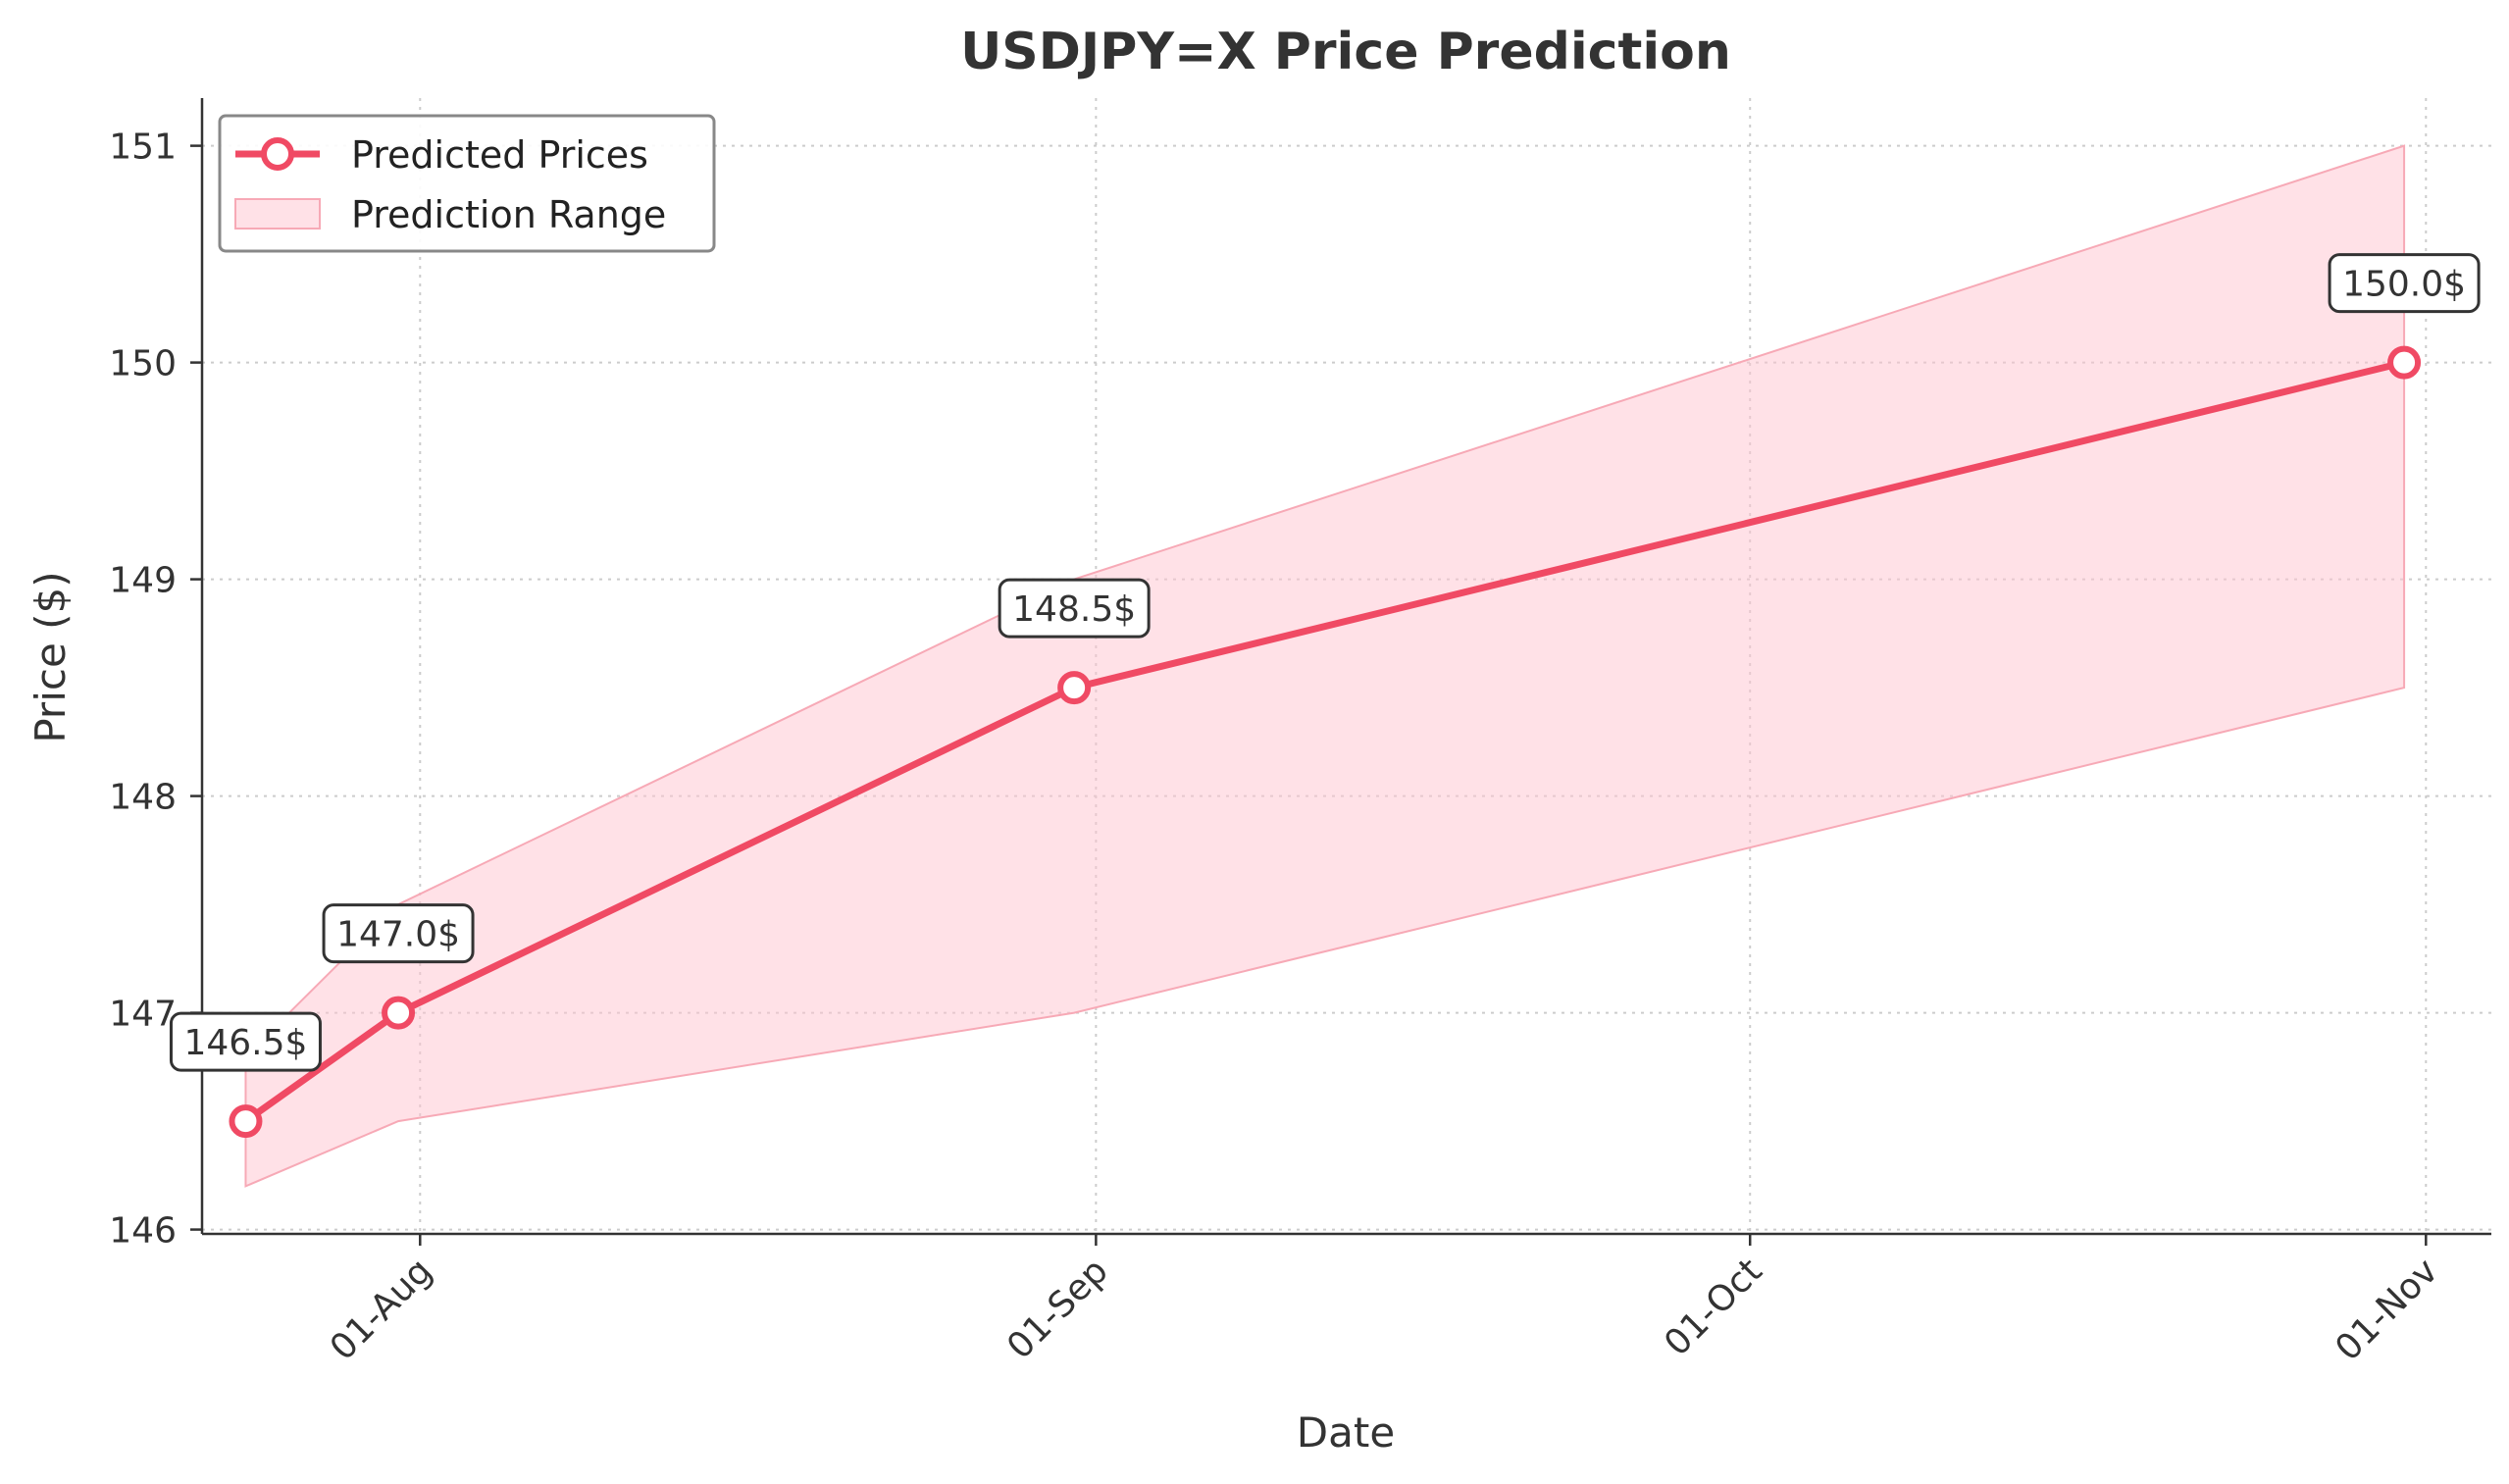 The height and width of the screenshot is (1484, 2509). Describe the element at coordinates (50, 656) in the screenshot. I see `y-axis-label: Price ($)` at that location.